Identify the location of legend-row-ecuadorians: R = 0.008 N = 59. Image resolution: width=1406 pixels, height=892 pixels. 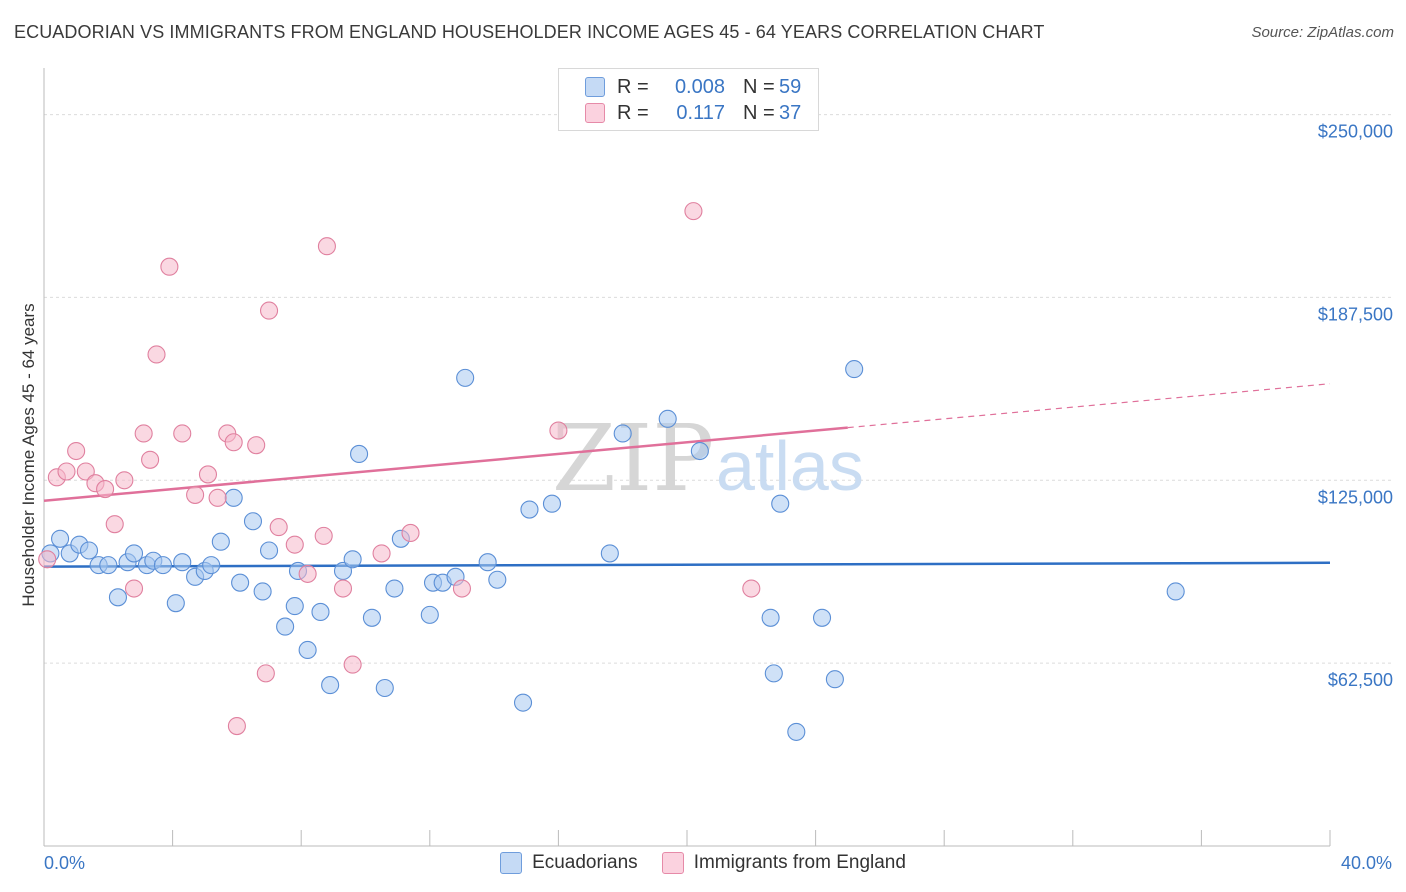
(693, 87).